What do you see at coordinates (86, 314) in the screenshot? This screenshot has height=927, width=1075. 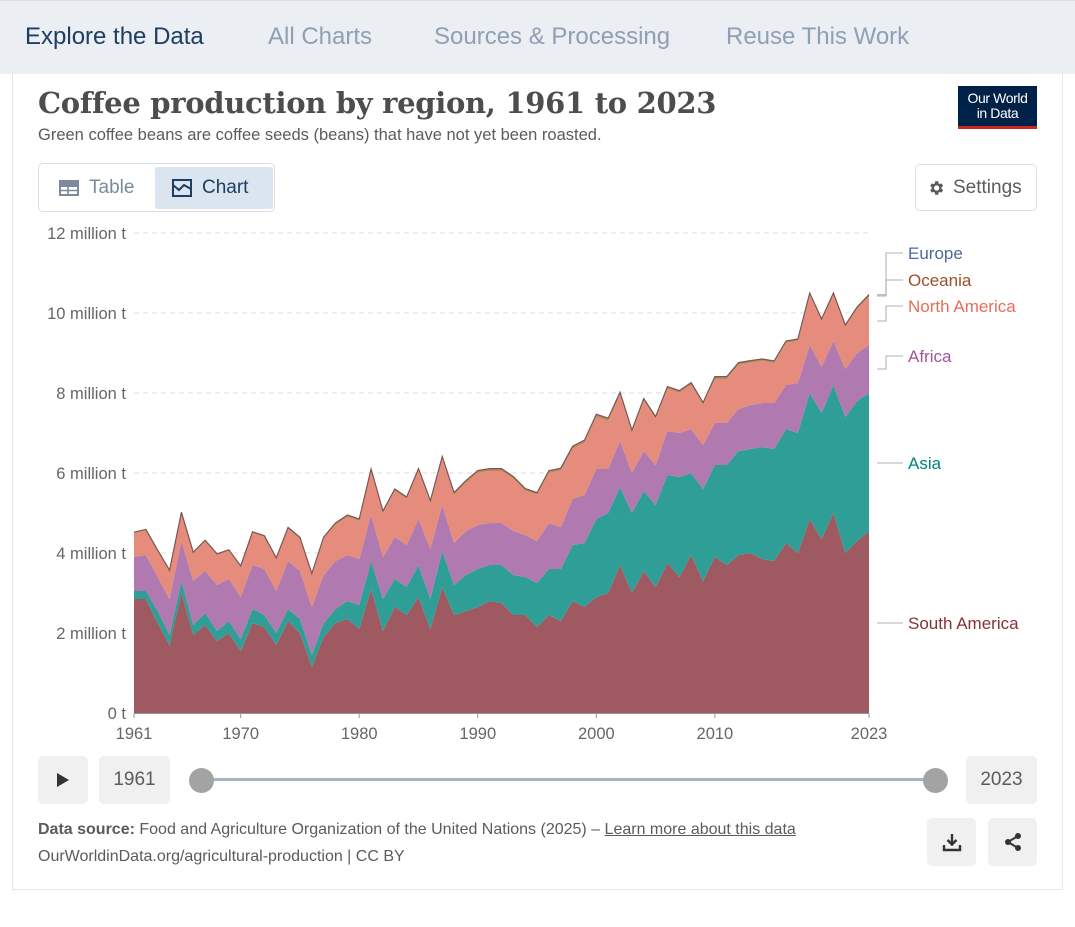 I see `y-tick-label: 10 million t` at bounding box center [86, 314].